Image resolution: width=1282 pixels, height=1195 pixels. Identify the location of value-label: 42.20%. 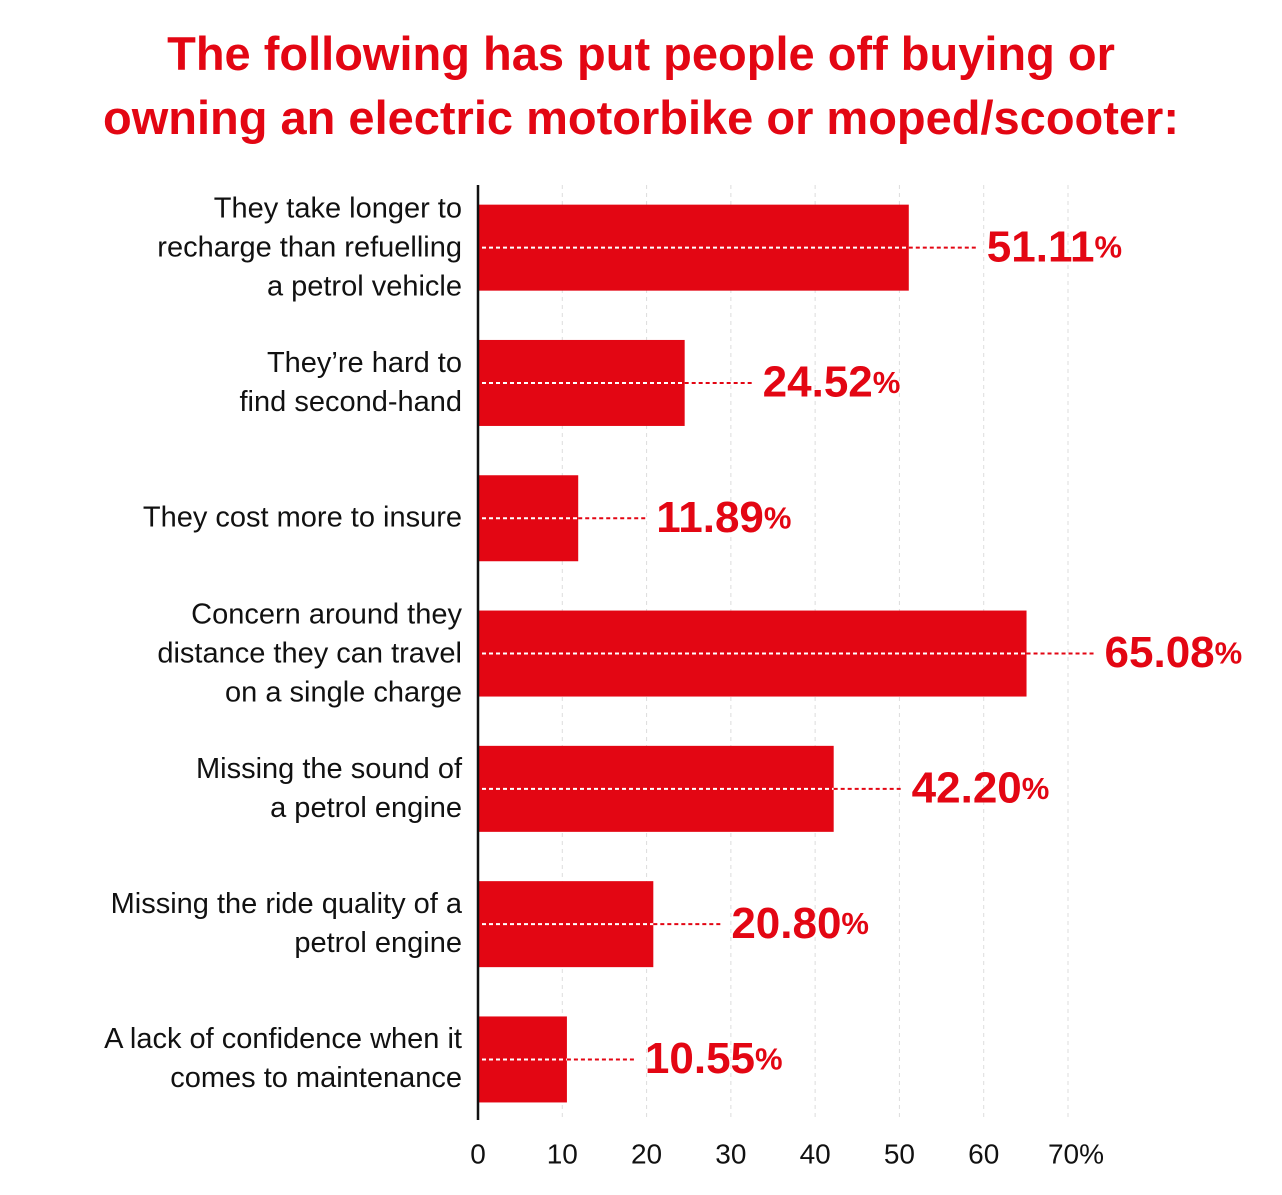
(981, 787).